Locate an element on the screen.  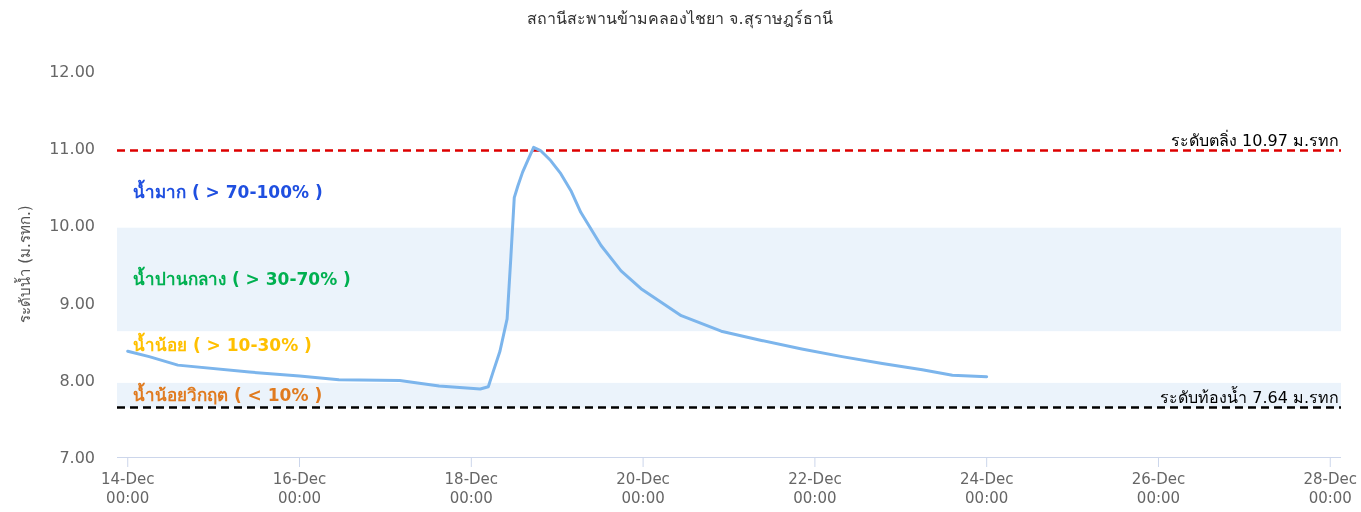
y-axis-title: ระดับน้ำ (ม.รทก.) is located at coordinates (24, 264).